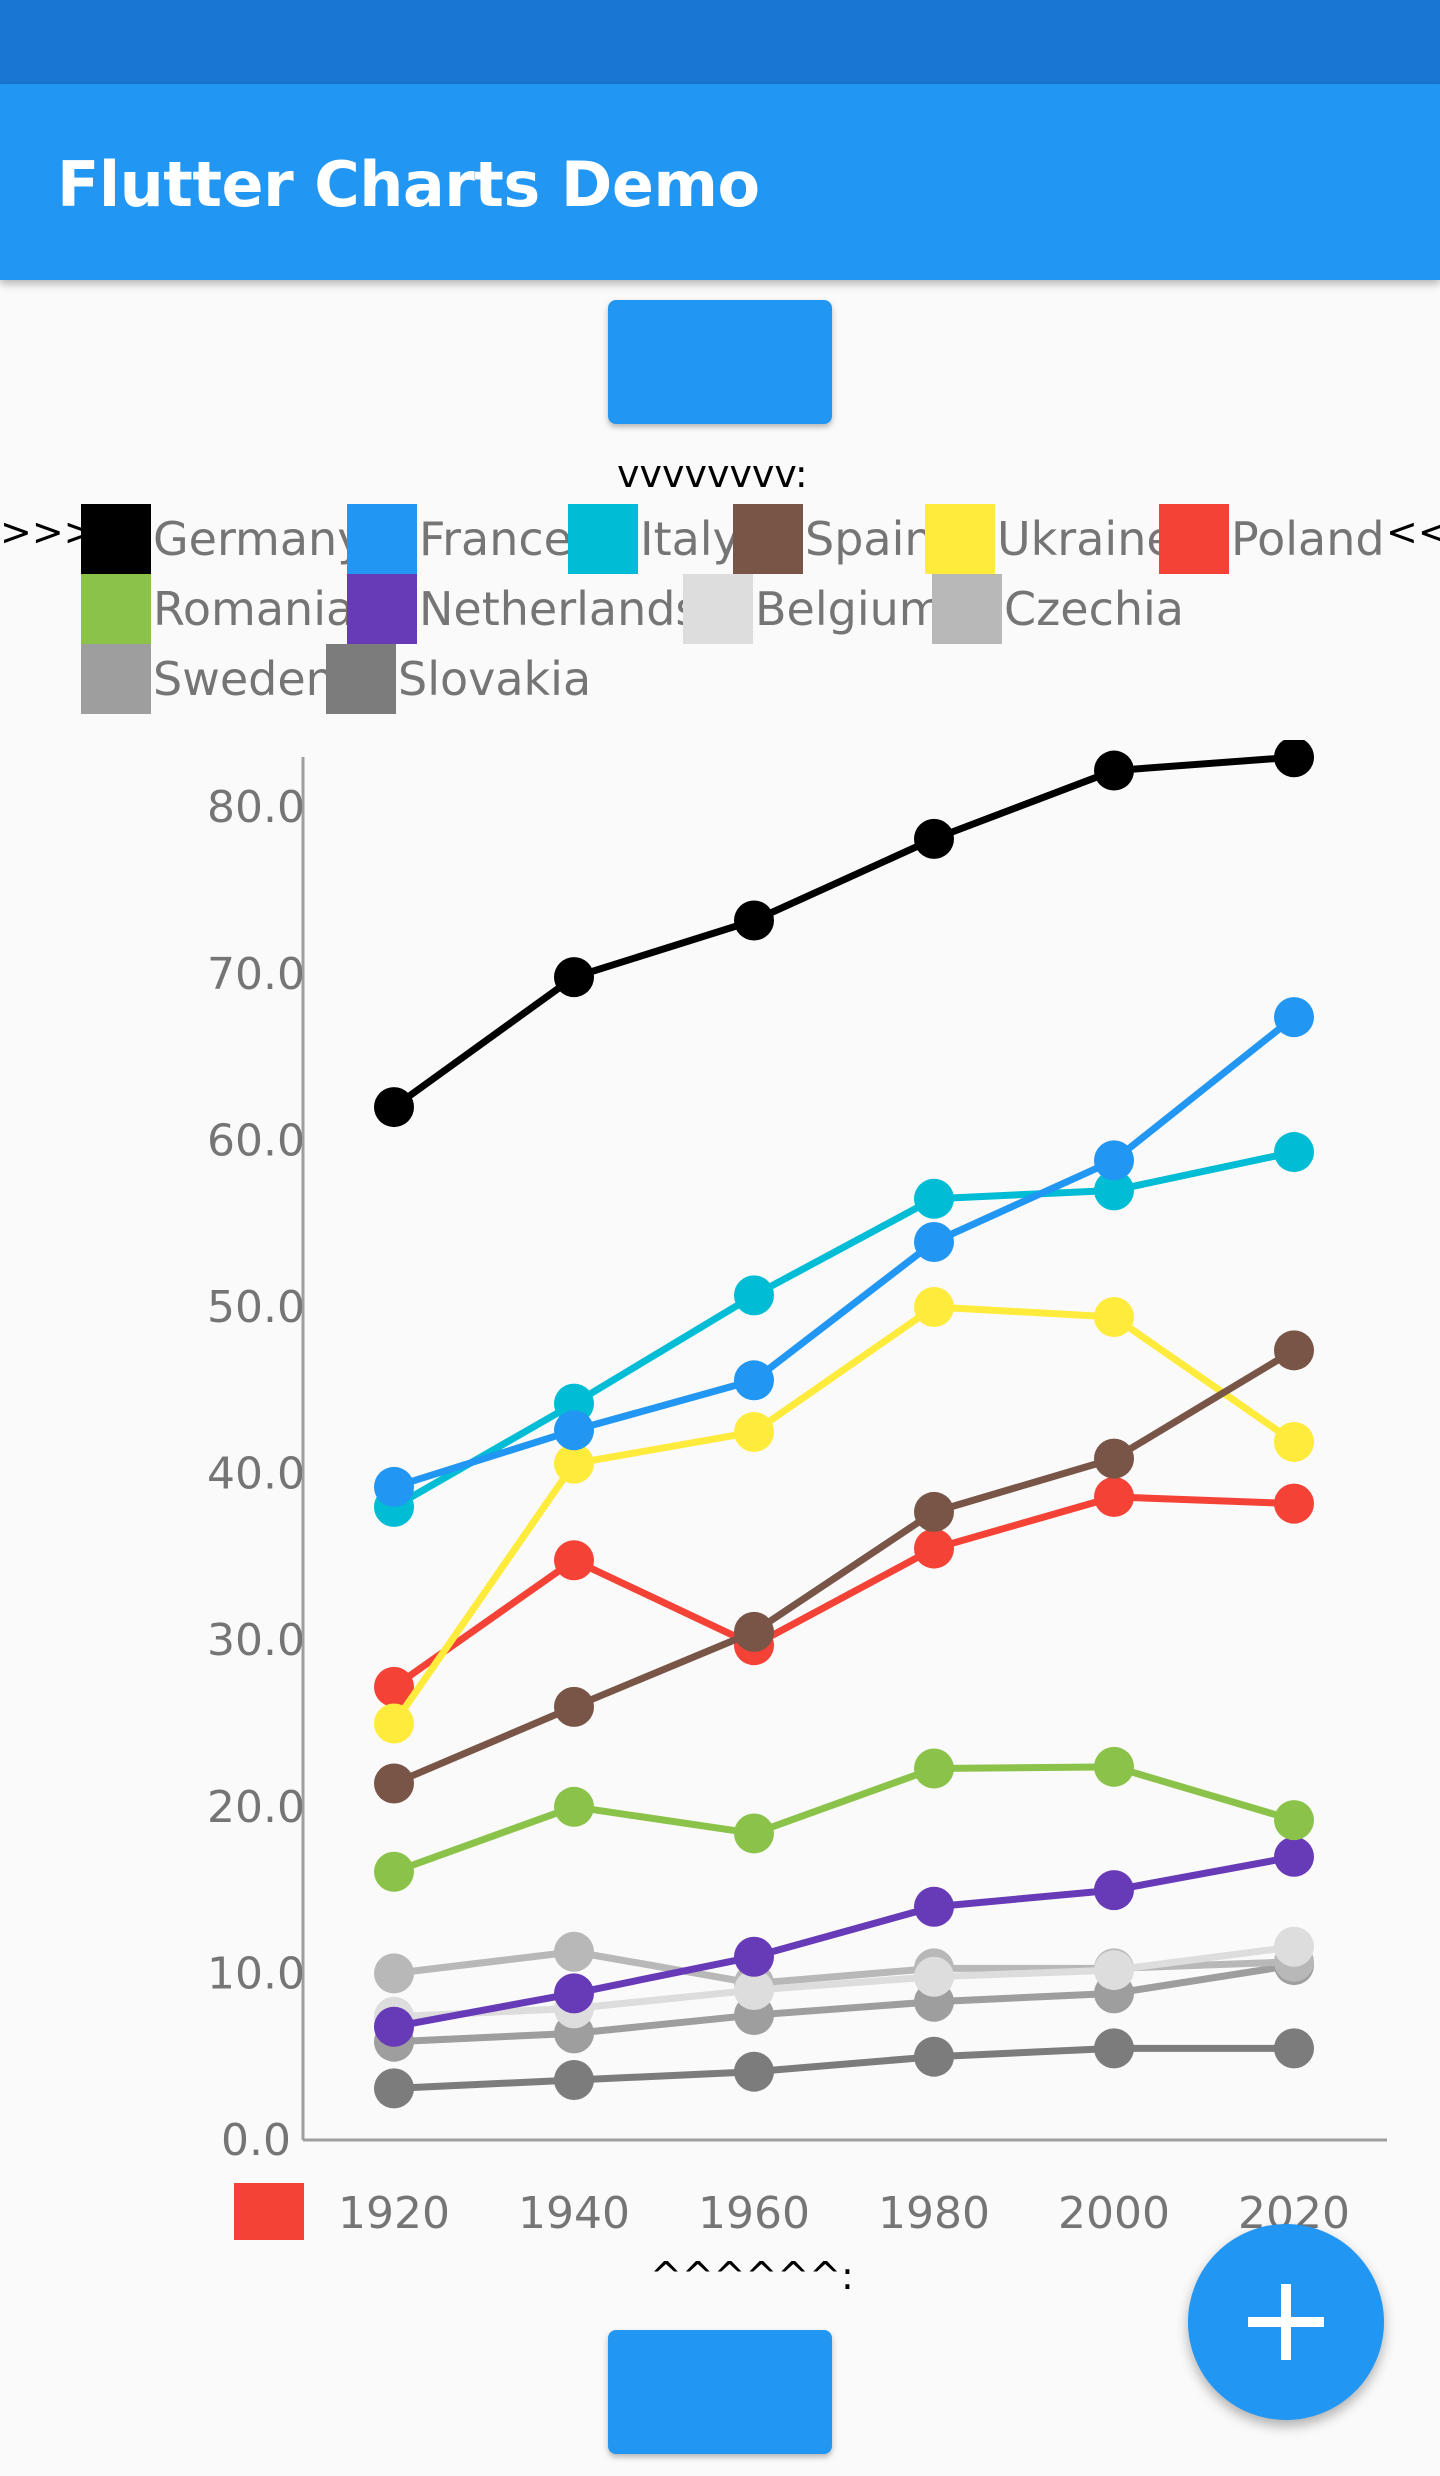  What do you see at coordinates (844, 2068) in the screenshot?
I see `series-line-slovakia` at bounding box center [844, 2068].